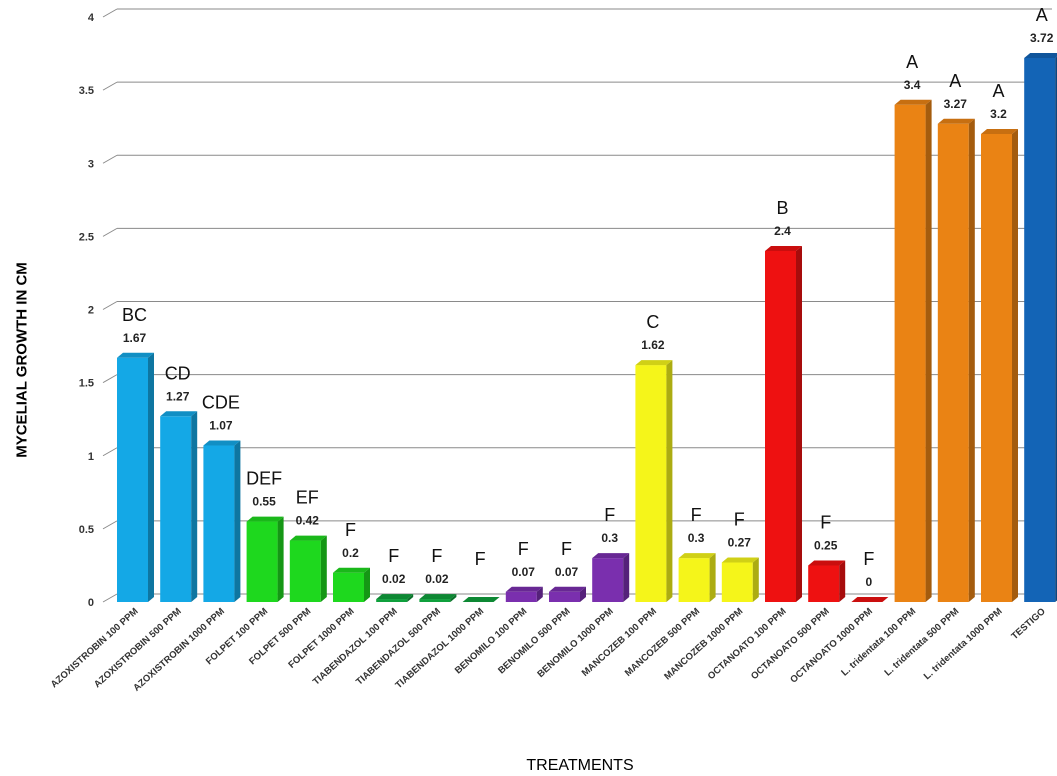 The height and width of the screenshot is (776, 1057). Describe the element at coordinates (221, 426) in the screenshot. I see `value-label: 1.07` at that location.